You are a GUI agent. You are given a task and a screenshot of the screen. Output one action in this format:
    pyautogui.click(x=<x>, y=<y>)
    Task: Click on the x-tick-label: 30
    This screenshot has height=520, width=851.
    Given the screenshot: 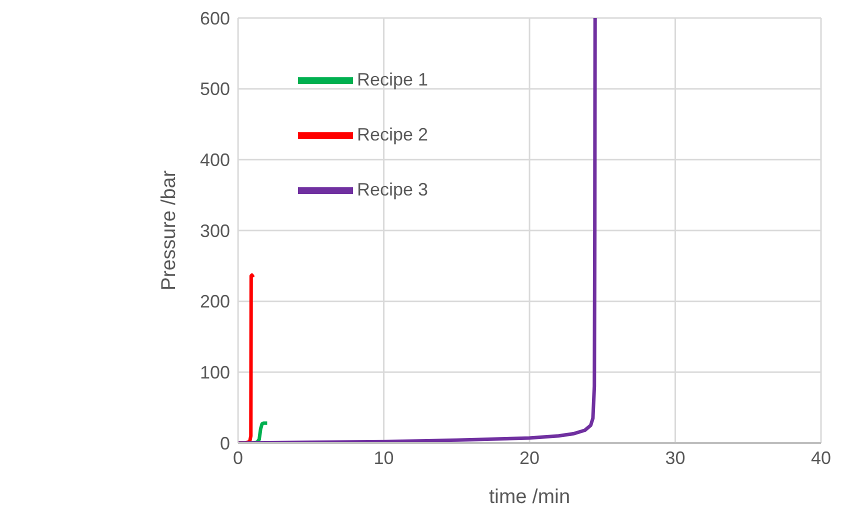 What is the action you would take?
    pyautogui.click(x=675, y=458)
    